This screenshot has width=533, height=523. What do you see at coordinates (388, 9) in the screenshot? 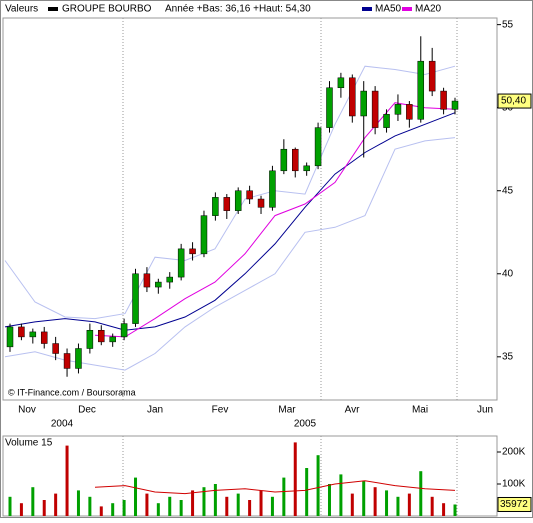
I see `legend-label: MA50` at bounding box center [388, 9].